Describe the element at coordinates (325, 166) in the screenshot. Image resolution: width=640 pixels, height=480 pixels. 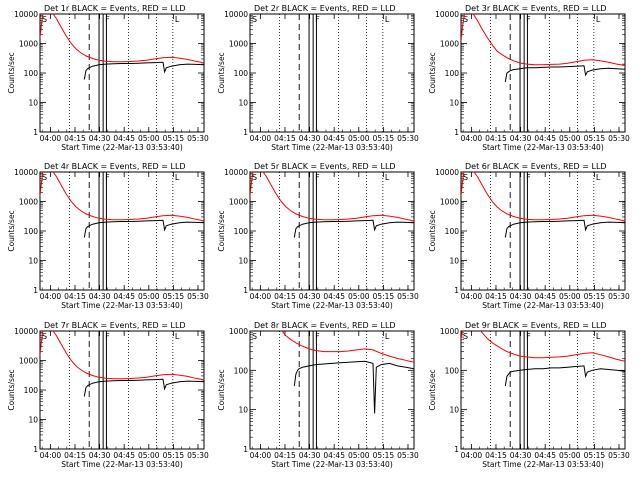
I see `plot-title: Det 5r BLACK = Events, RED = LLD` at that location.